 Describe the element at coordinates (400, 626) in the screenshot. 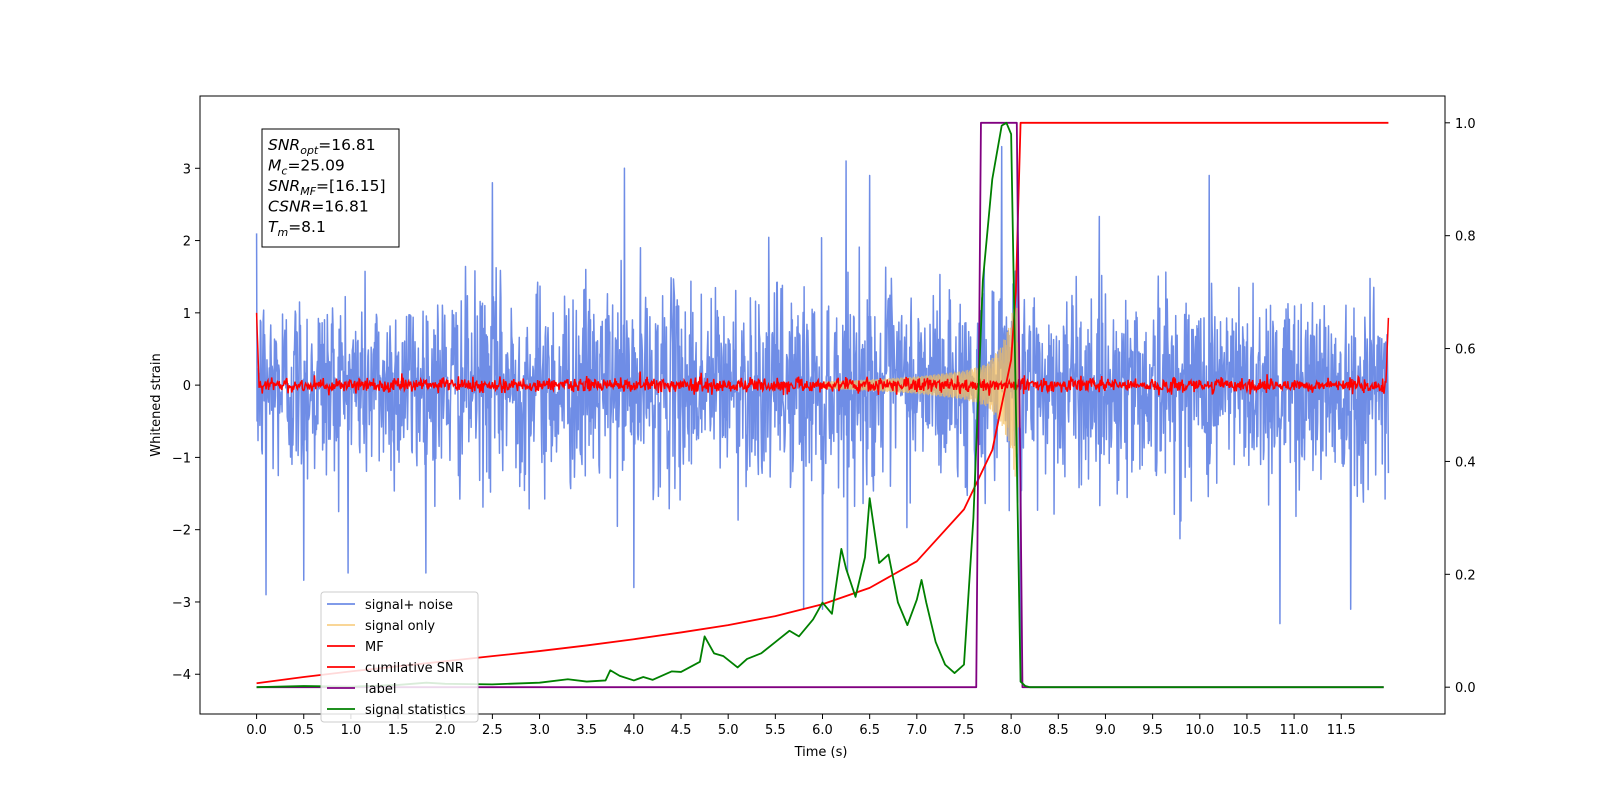

I see `legend-entry-label: signal only` at that location.